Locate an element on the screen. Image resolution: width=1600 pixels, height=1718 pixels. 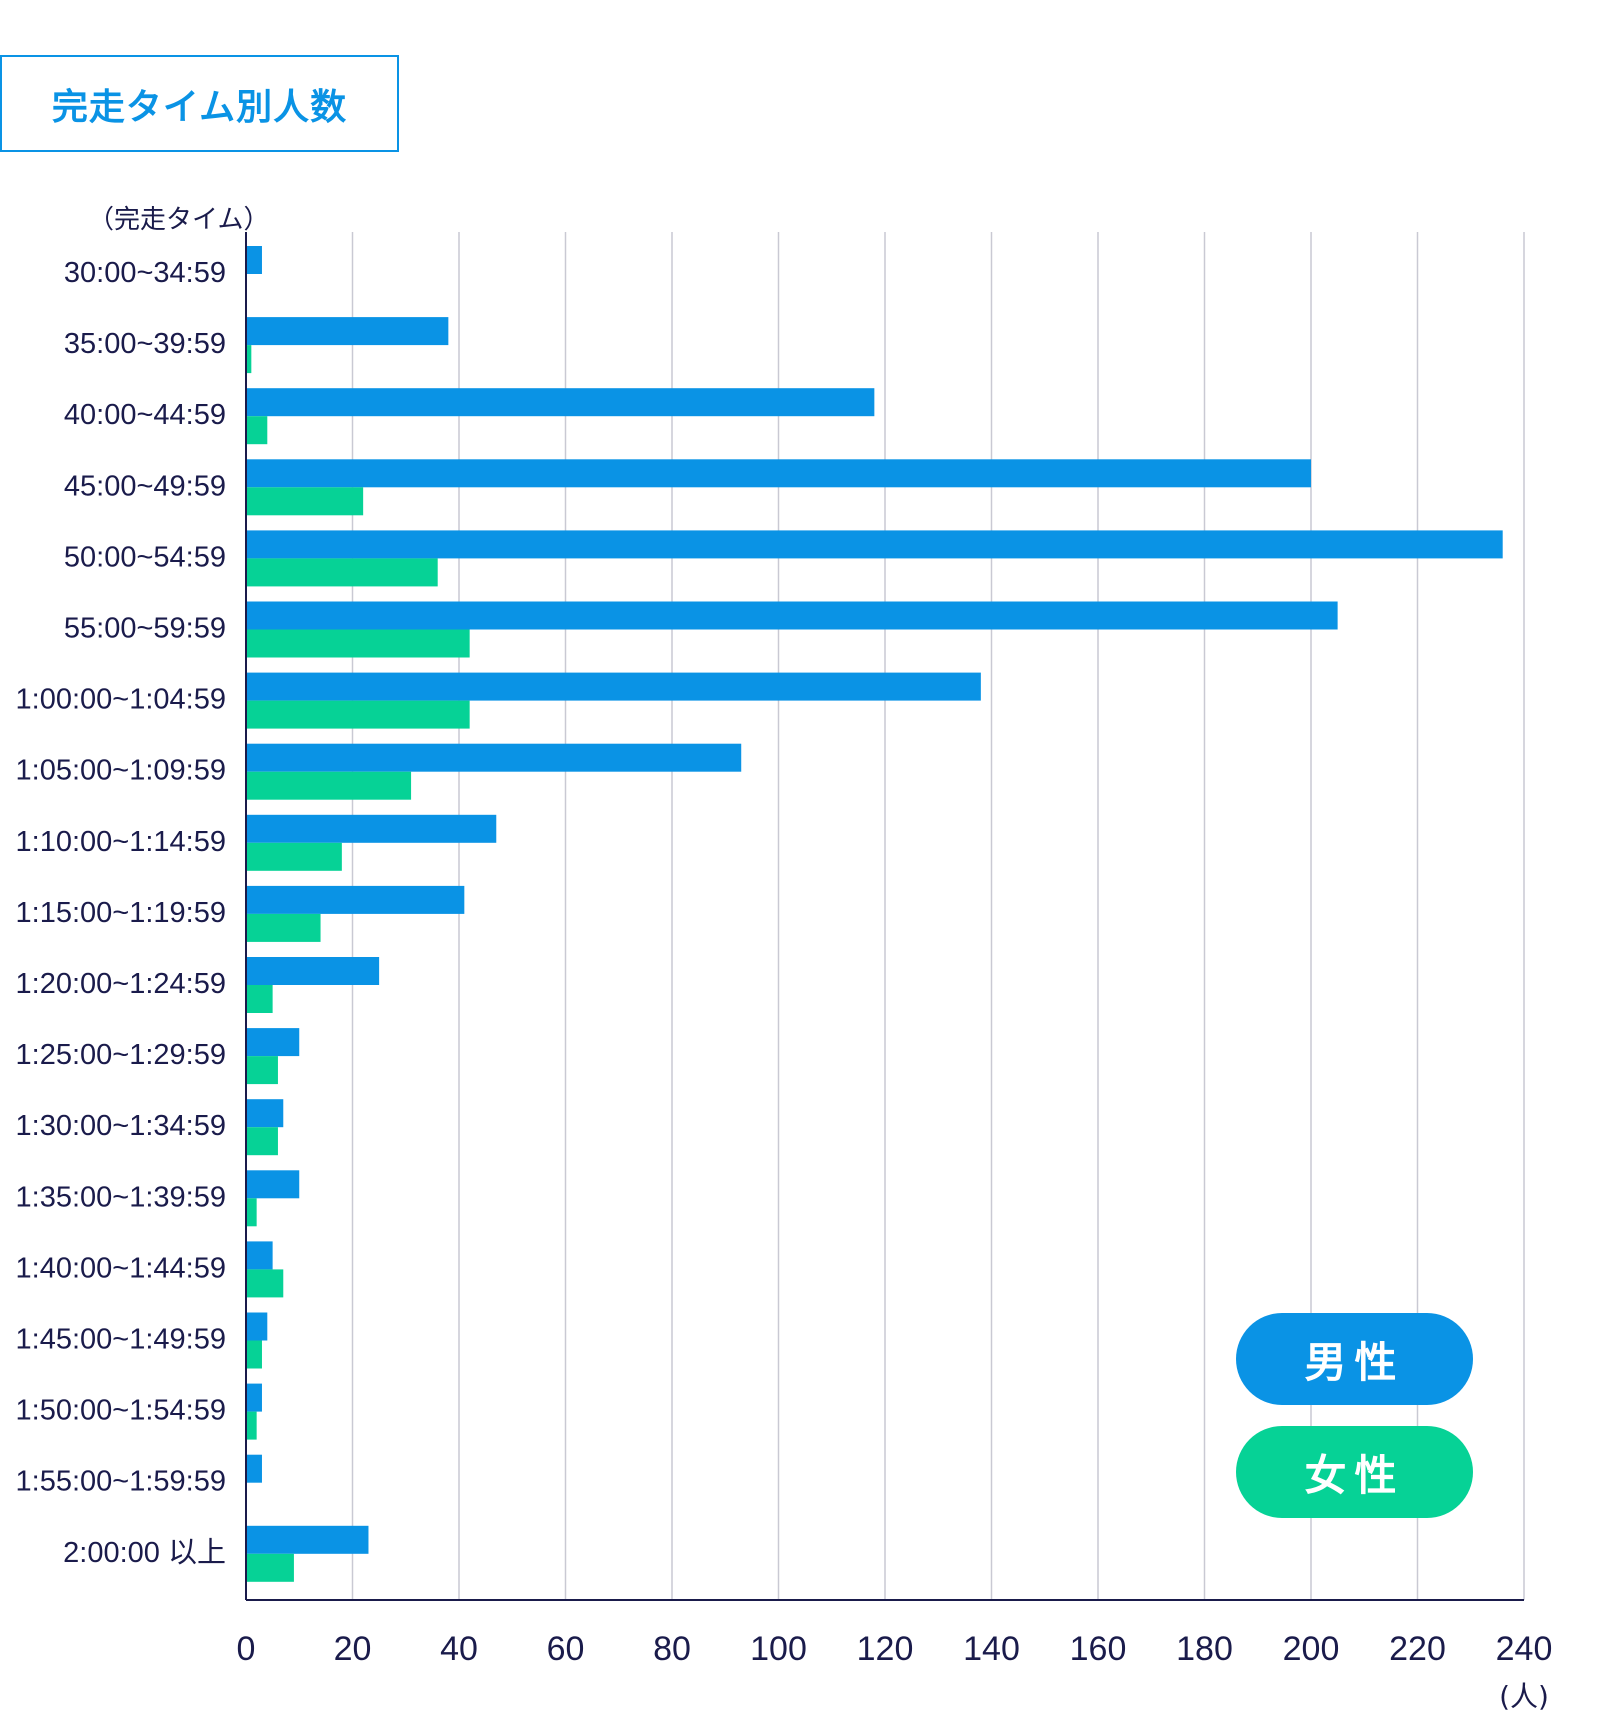
y-tick-label-4: 50:00~54:59 is located at coordinates (145, 557).